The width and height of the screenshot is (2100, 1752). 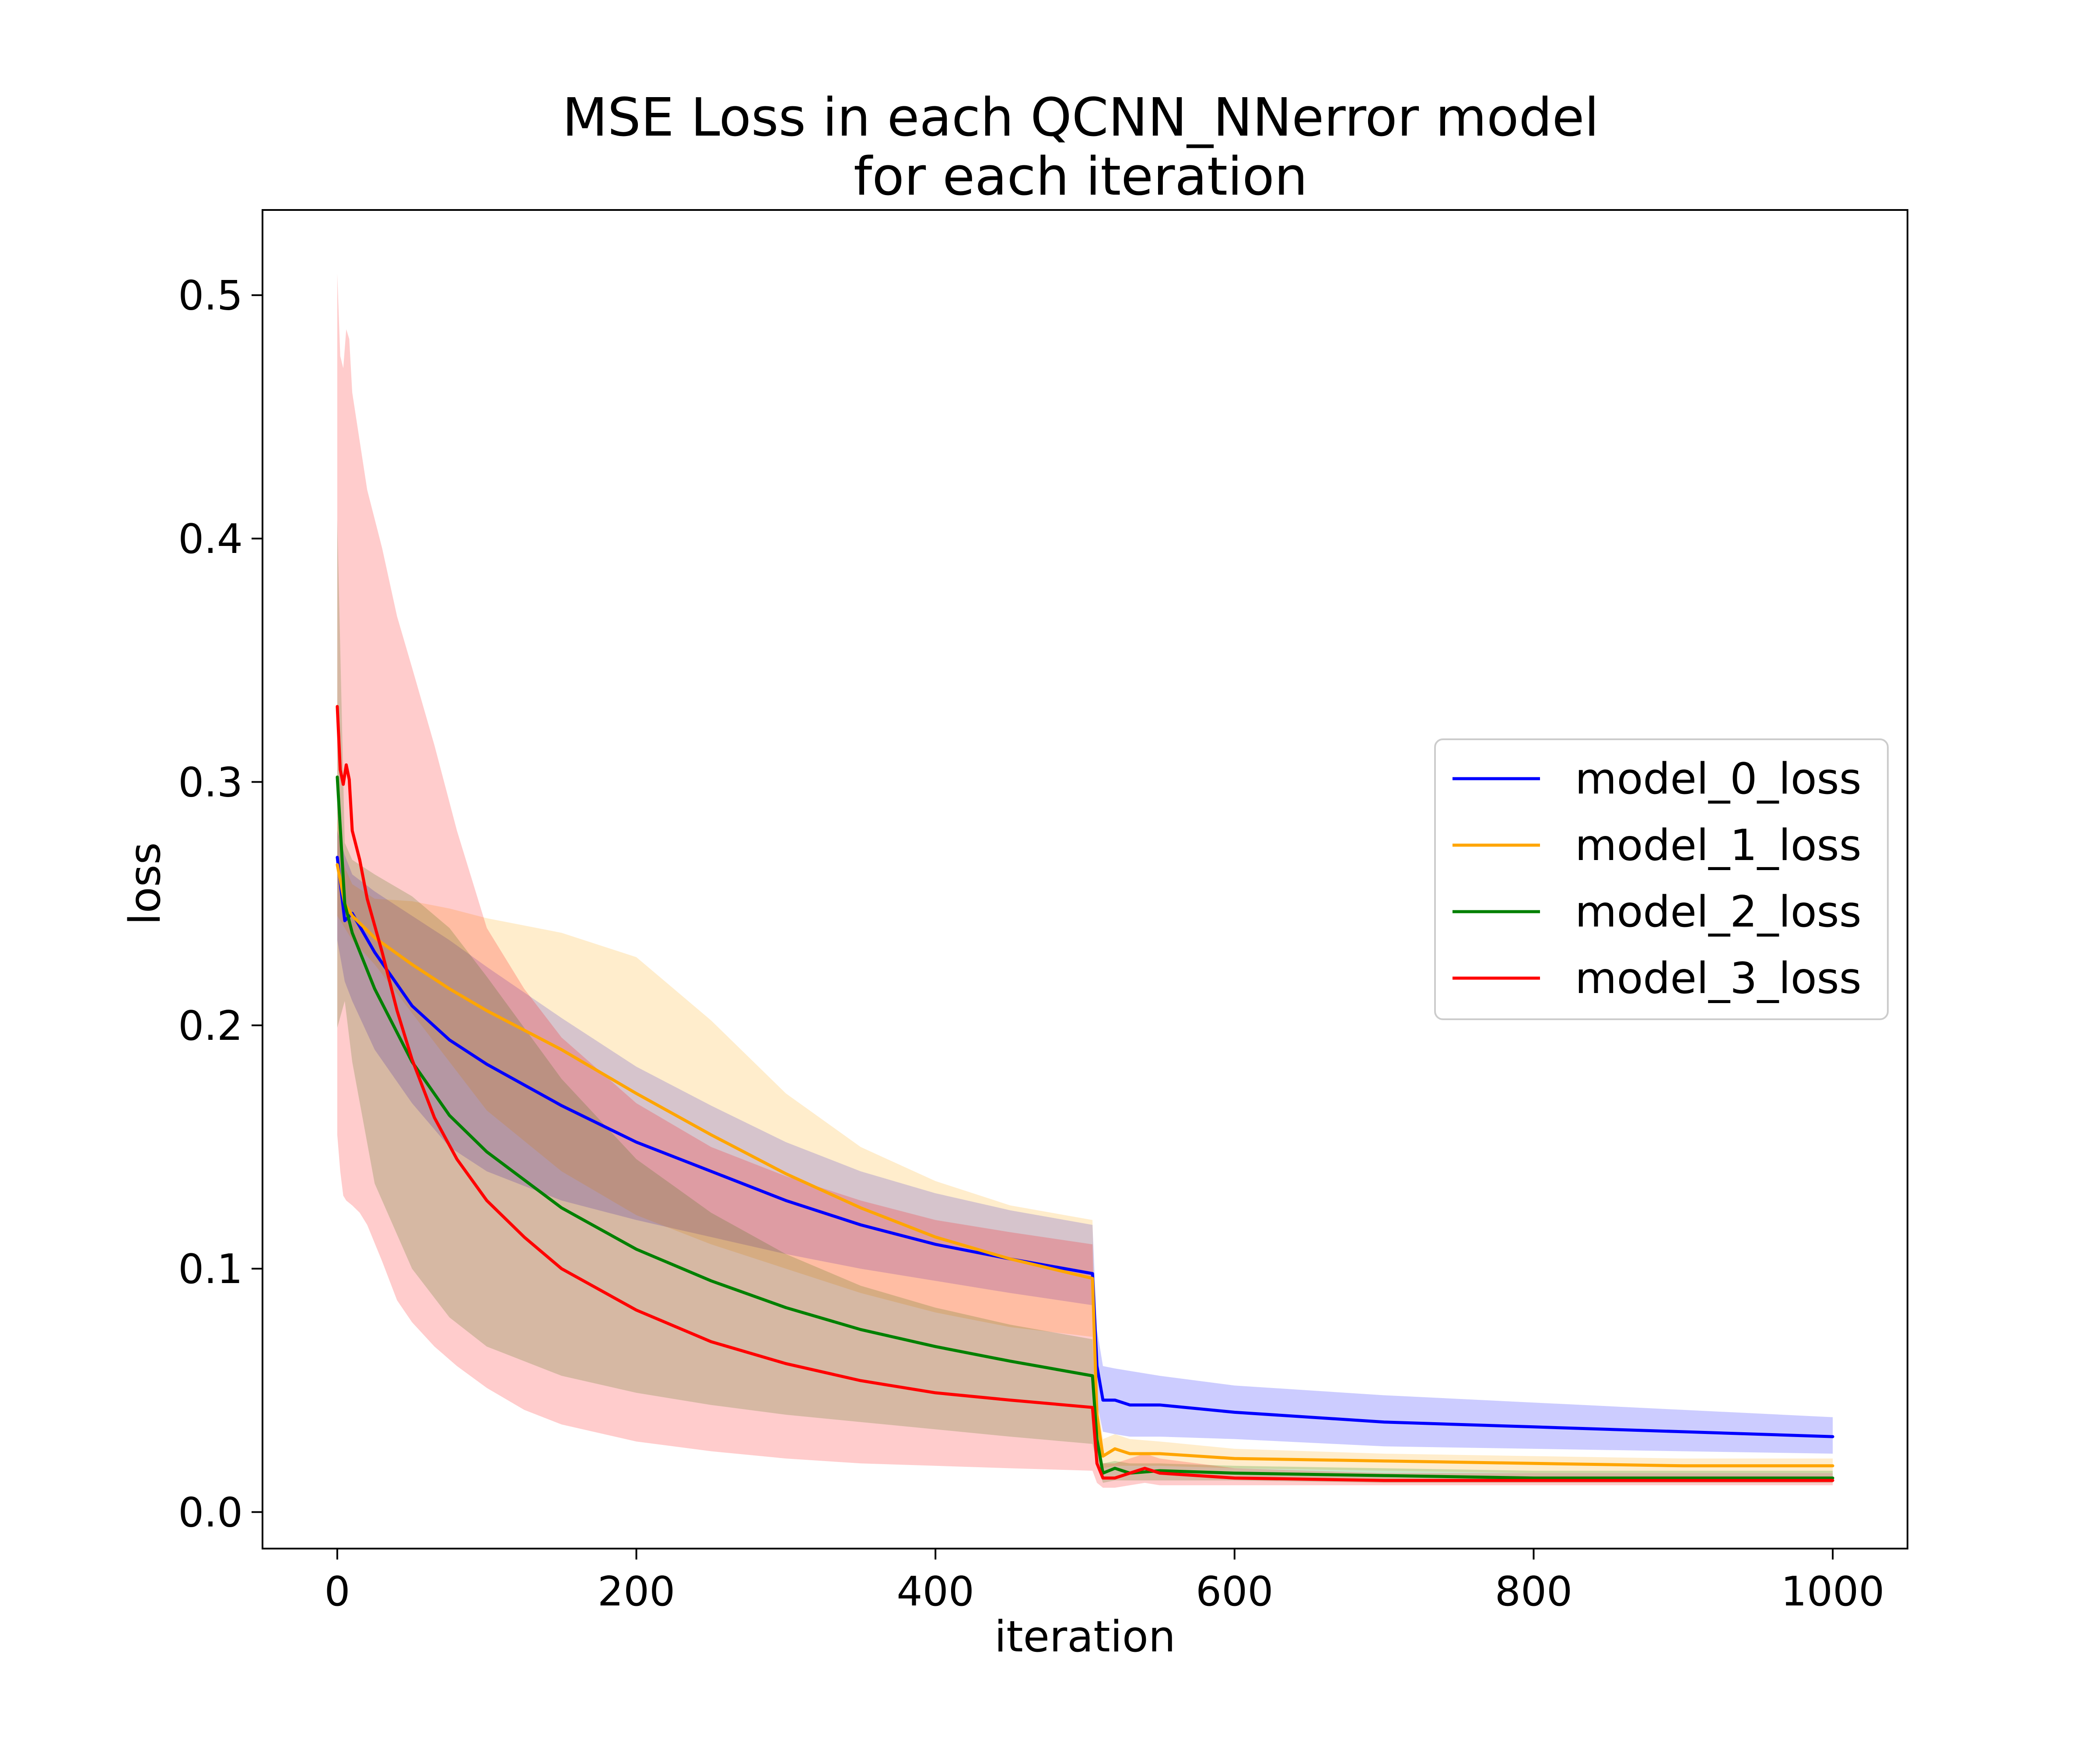 What do you see at coordinates (210, 1269) in the screenshot?
I see `y-tick-label: 0.1` at bounding box center [210, 1269].